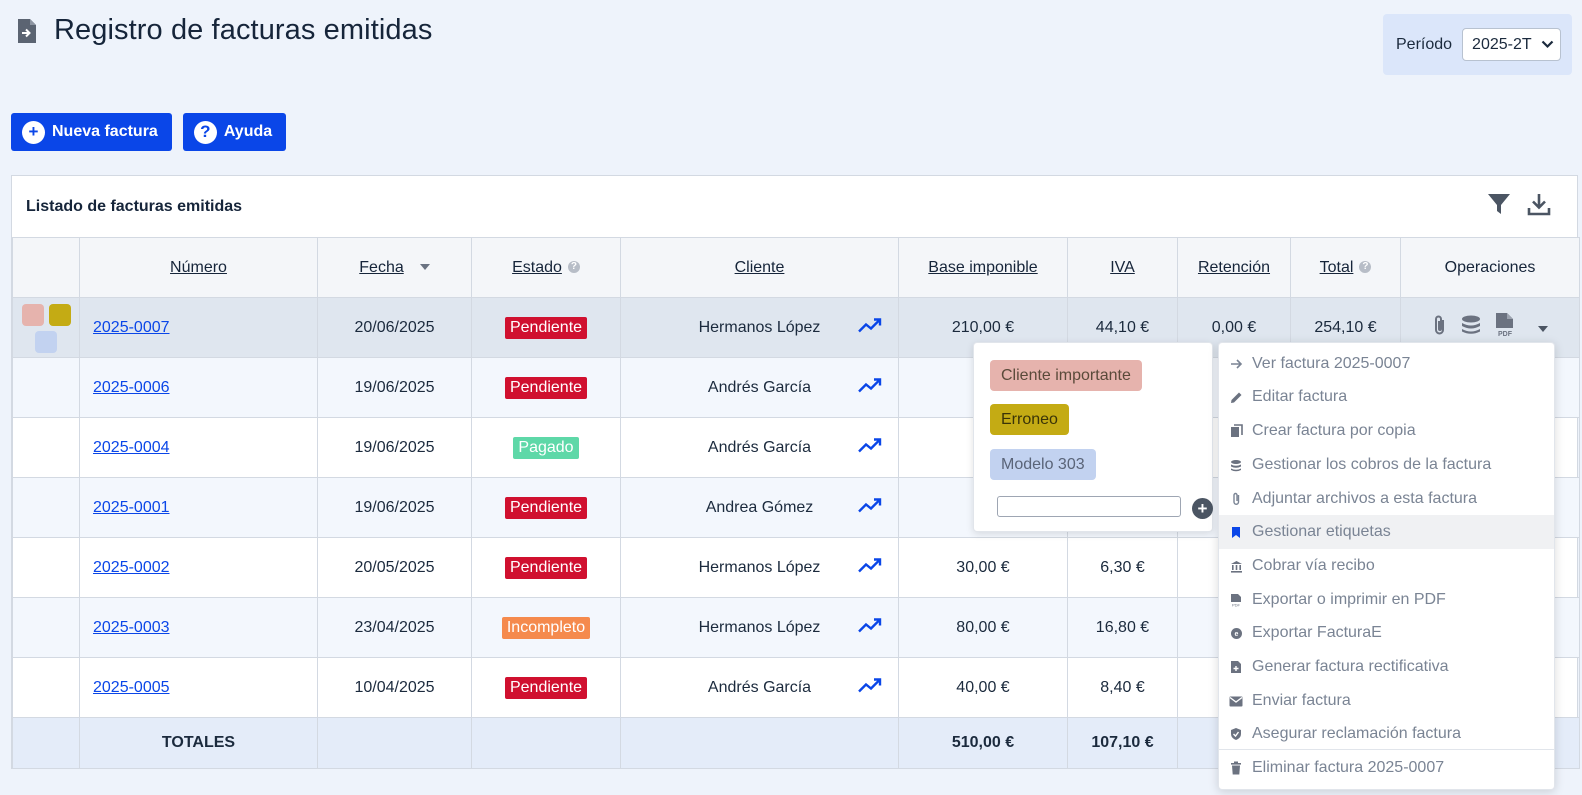  What do you see at coordinates (46, 267) in the screenshot?
I see `col-tags` at bounding box center [46, 267].